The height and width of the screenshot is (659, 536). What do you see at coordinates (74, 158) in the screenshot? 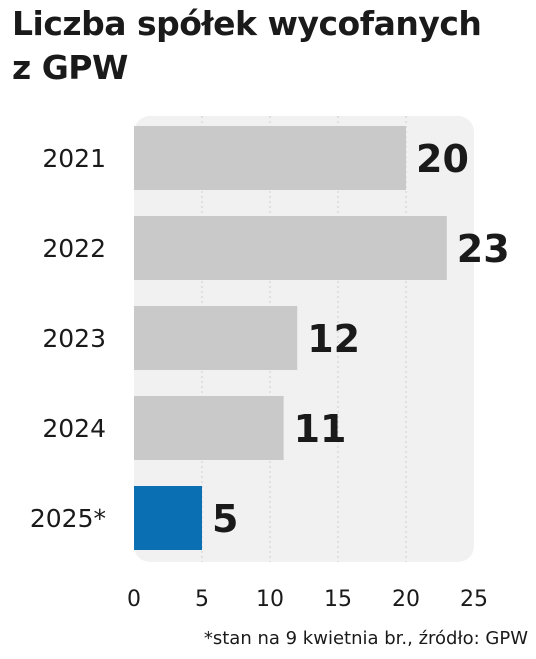
I see `category-label: 2021` at bounding box center [74, 158].